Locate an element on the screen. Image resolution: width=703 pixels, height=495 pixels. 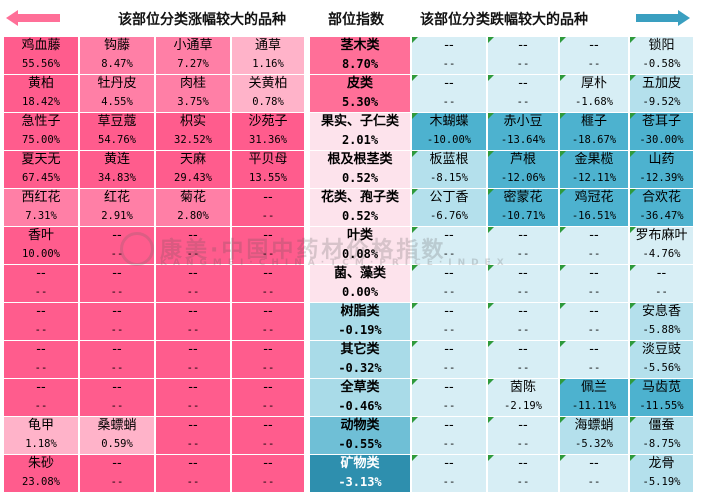
change-value: -5.32% is located at coordinates (594, 444).